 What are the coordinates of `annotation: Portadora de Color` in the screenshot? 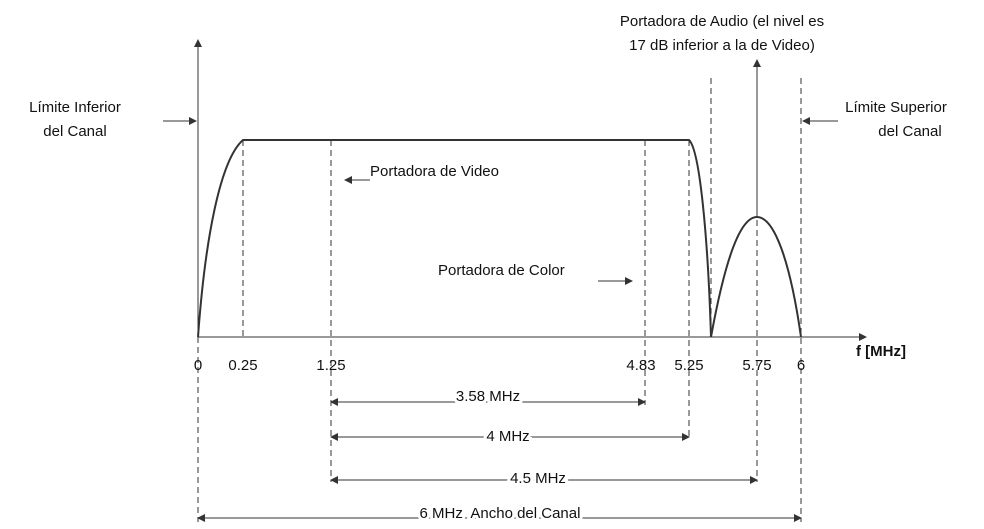 It's located at (501, 270).